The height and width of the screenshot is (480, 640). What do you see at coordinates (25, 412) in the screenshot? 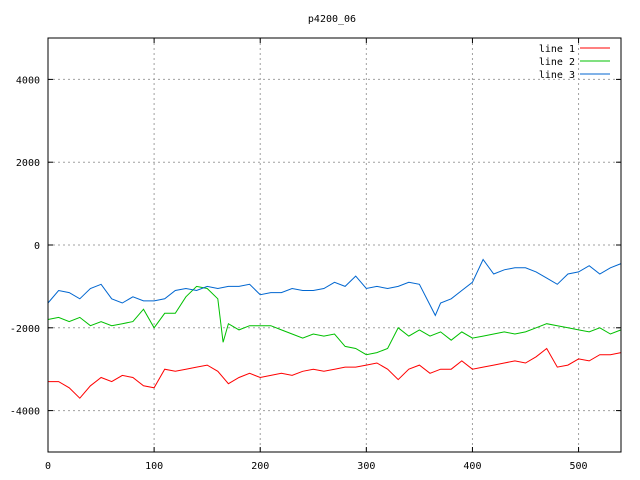
I see `y-tick-label: -4000` at bounding box center [25, 412].